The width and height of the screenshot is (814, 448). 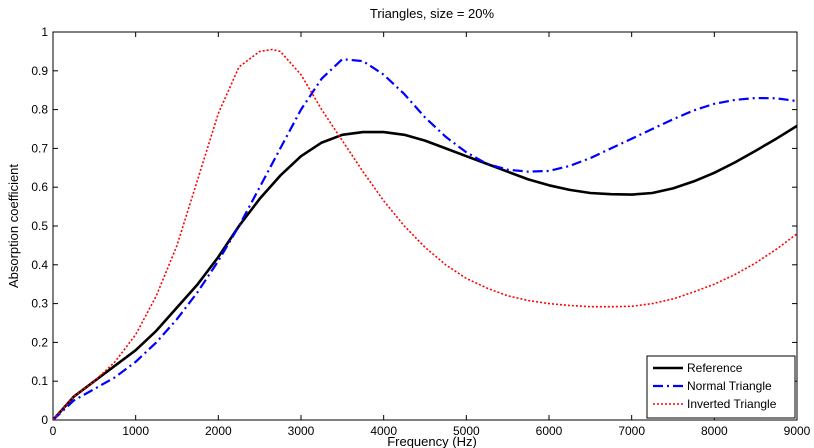 I want to click on legend-box, so click(x=721, y=387).